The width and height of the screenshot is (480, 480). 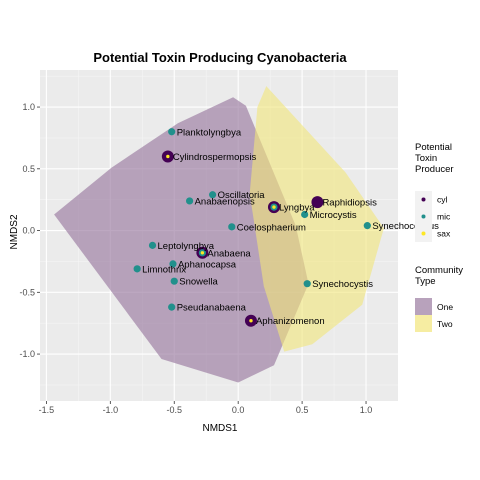 I want to click on x-tick-label: 1.0, so click(x=366, y=410).